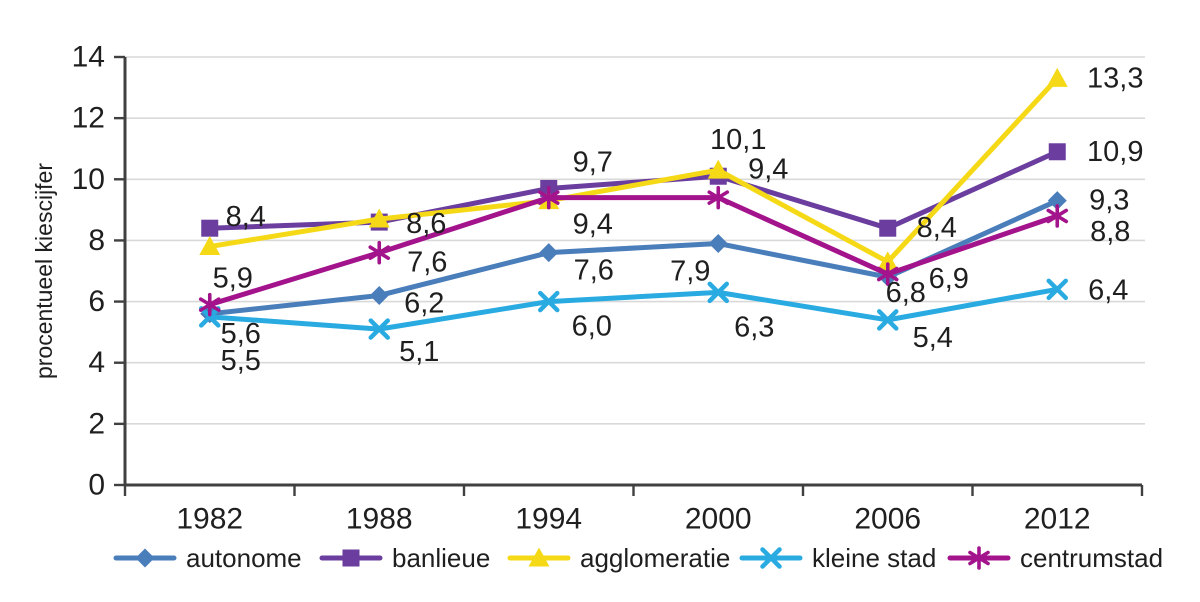  I want to click on legend-item-agglomeratie: agglomeratie, so click(618, 558).